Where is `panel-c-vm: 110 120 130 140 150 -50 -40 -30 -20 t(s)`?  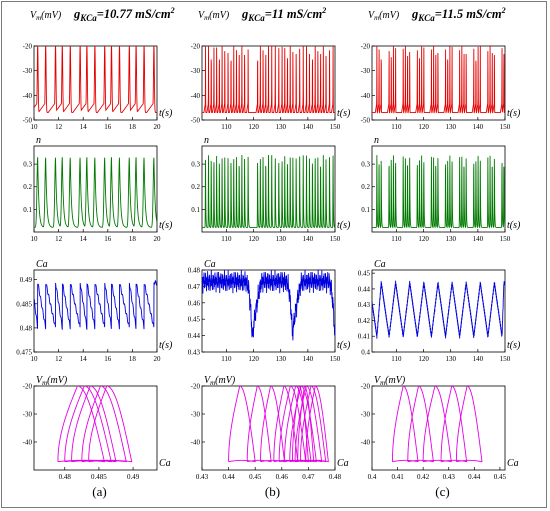 panel-c-vm: 110 120 130 140 150 -50 -40 -30 -20 t(s) is located at coordinates (441, 87).